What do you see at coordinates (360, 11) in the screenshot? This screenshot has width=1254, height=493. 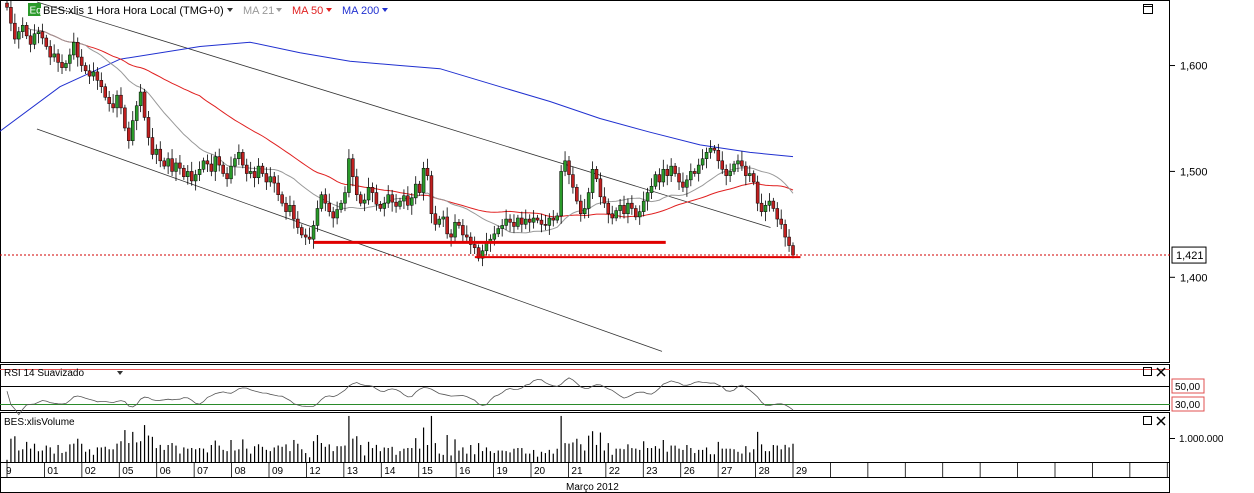 I see `legend-ma200: MA 200` at bounding box center [360, 11].